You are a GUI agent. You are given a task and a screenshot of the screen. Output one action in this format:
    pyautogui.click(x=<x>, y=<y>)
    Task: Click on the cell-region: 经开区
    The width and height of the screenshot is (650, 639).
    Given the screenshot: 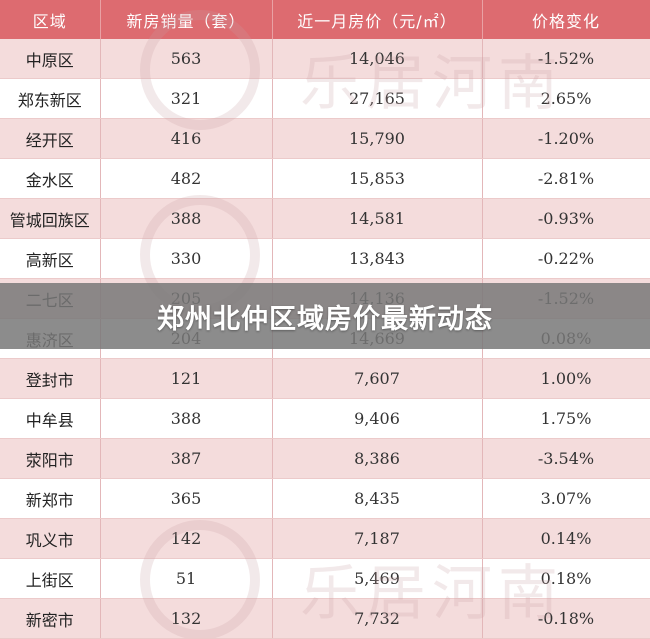 What is the action you would take?
    pyautogui.click(x=50, y=138)
    